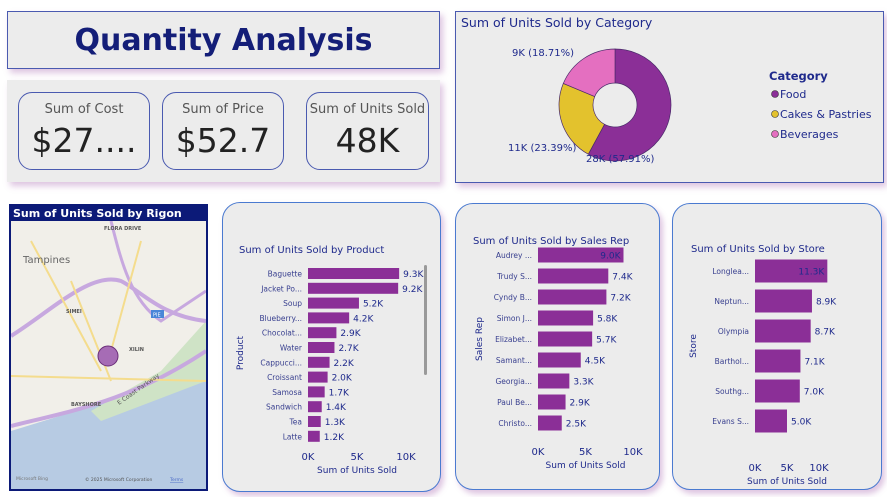 The height and width of the screenshot is (497, 887). I want to click on data-label: 1.7K, so click(339, 393).